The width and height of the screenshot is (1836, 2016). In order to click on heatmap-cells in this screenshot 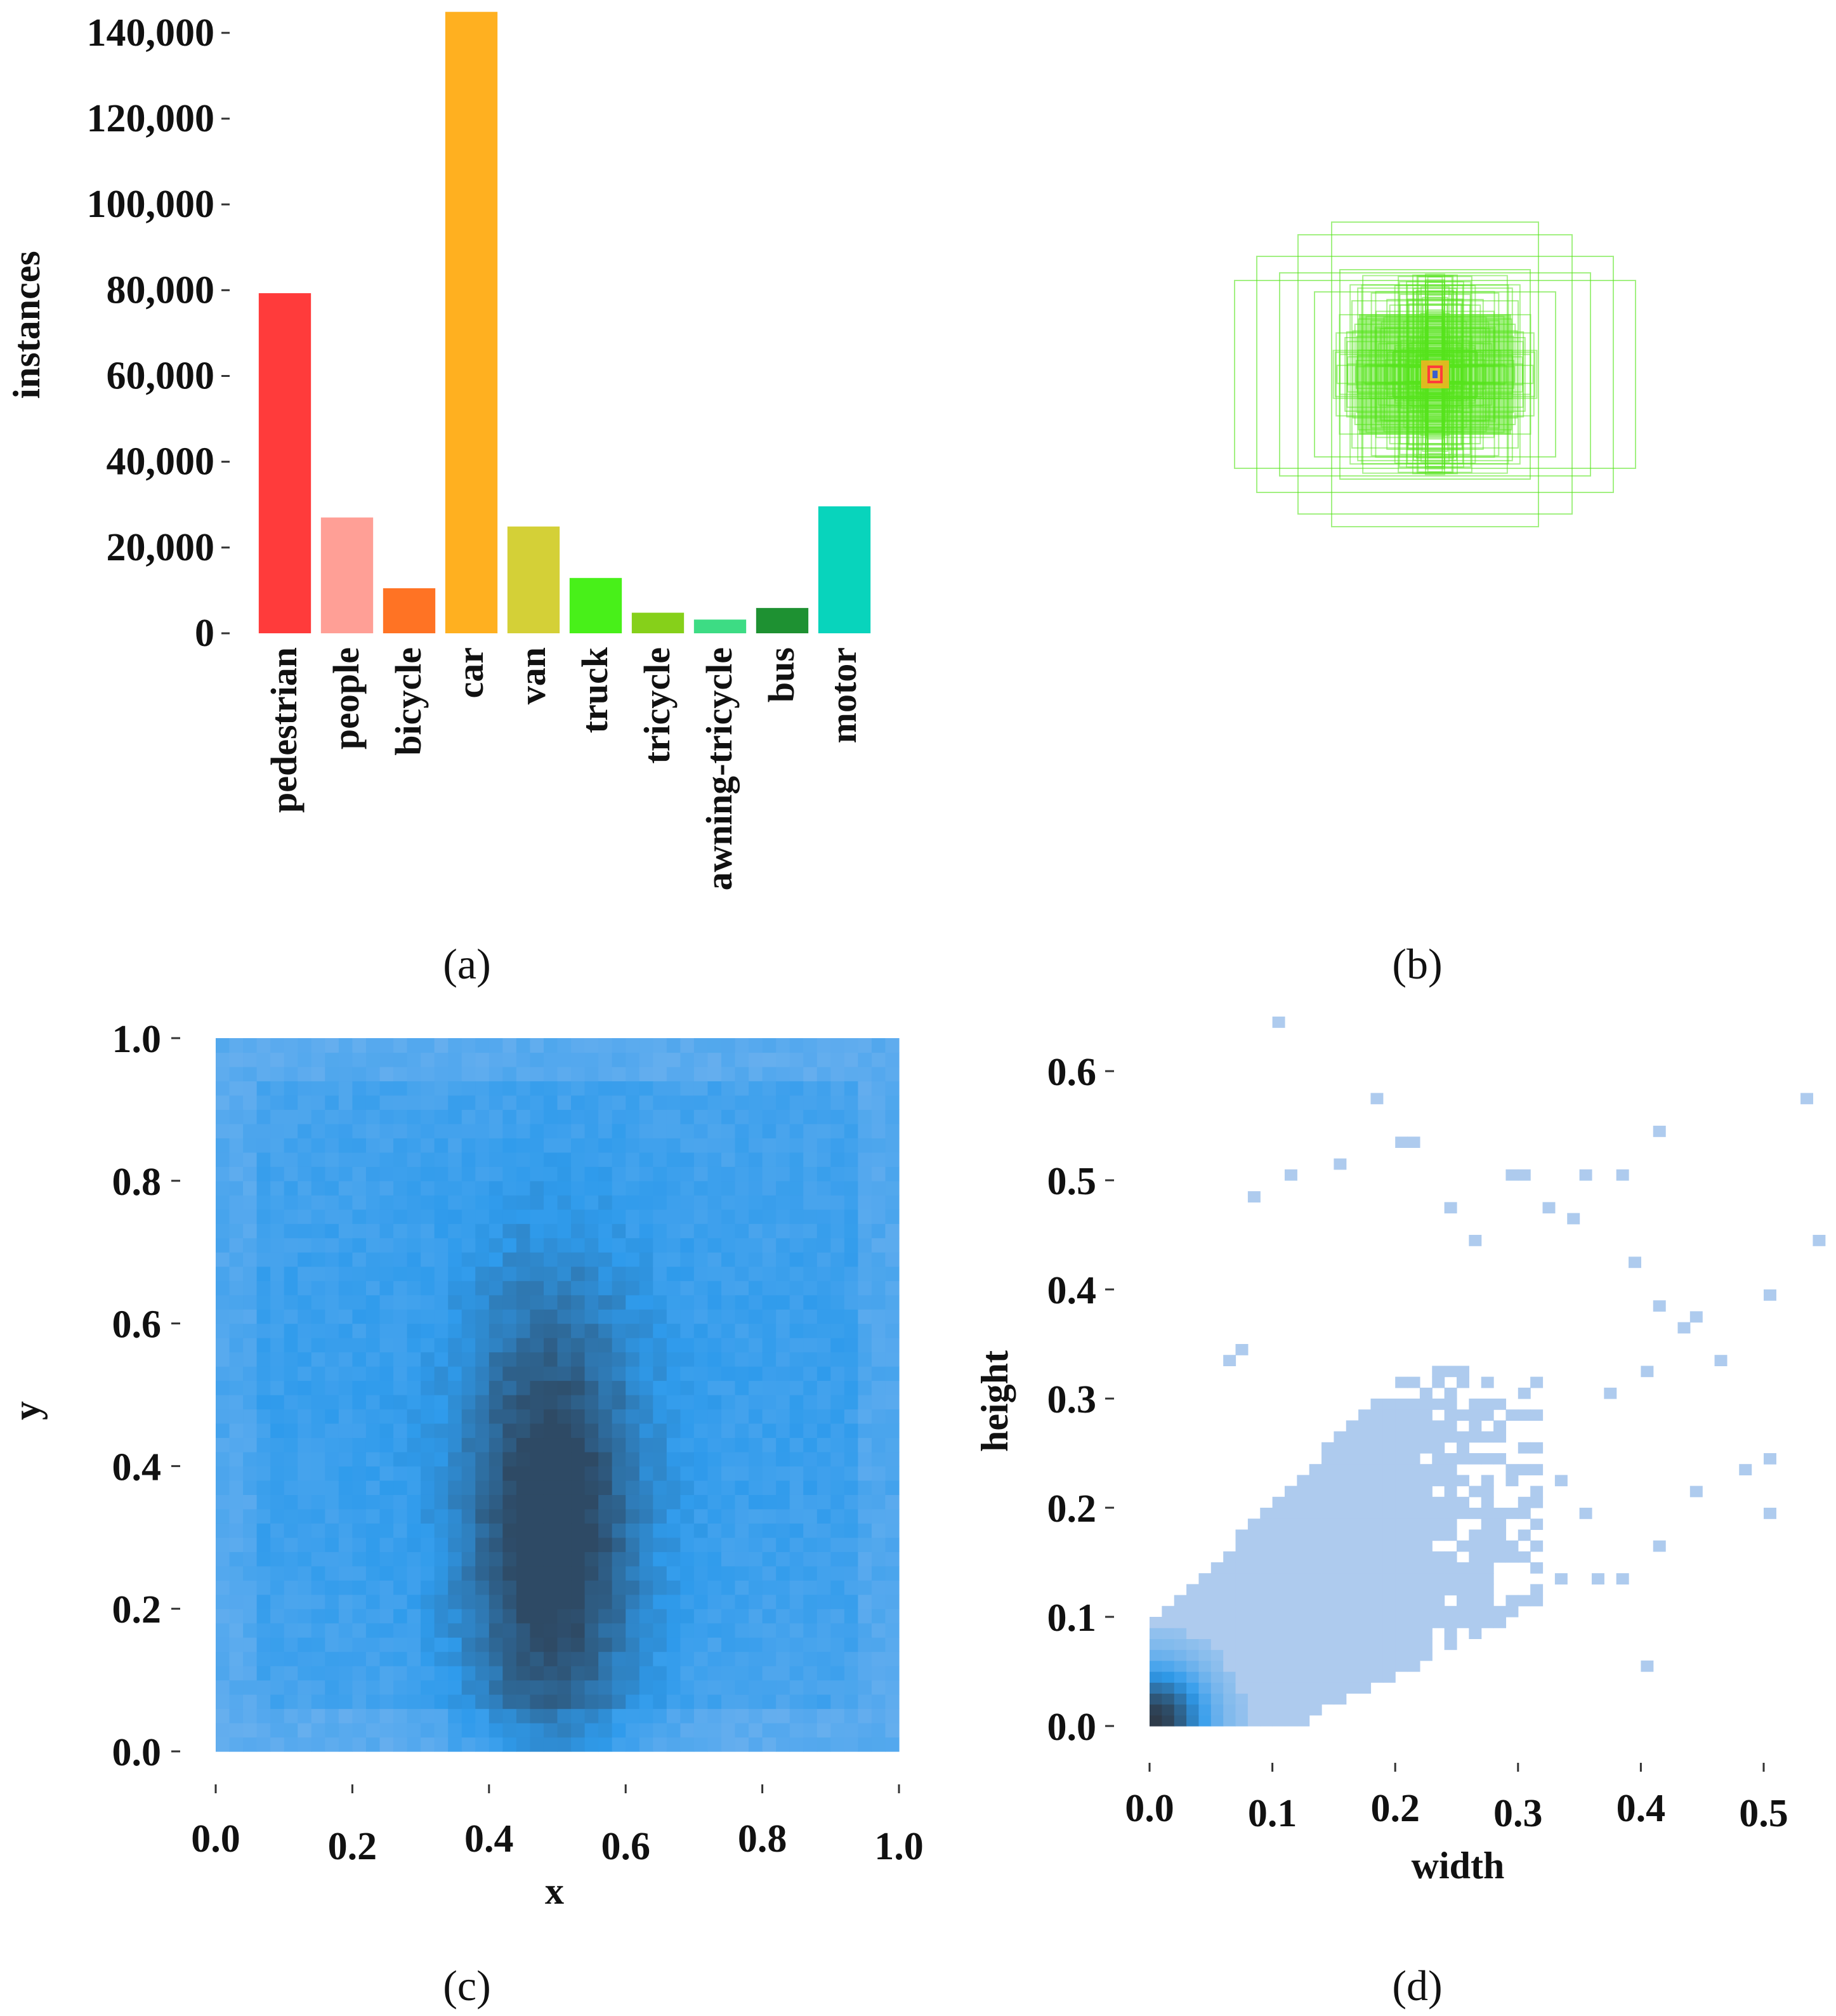, I will do `click(558, 1395)`.